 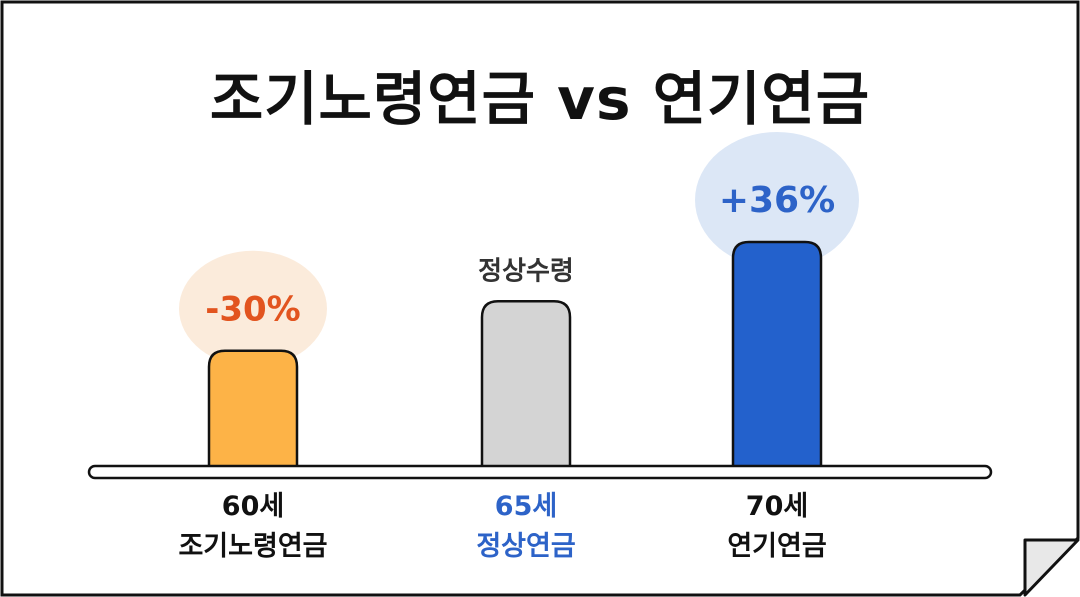 I want to click on category-label-normal: 65세 정상연금, so click(x=526, y=527).